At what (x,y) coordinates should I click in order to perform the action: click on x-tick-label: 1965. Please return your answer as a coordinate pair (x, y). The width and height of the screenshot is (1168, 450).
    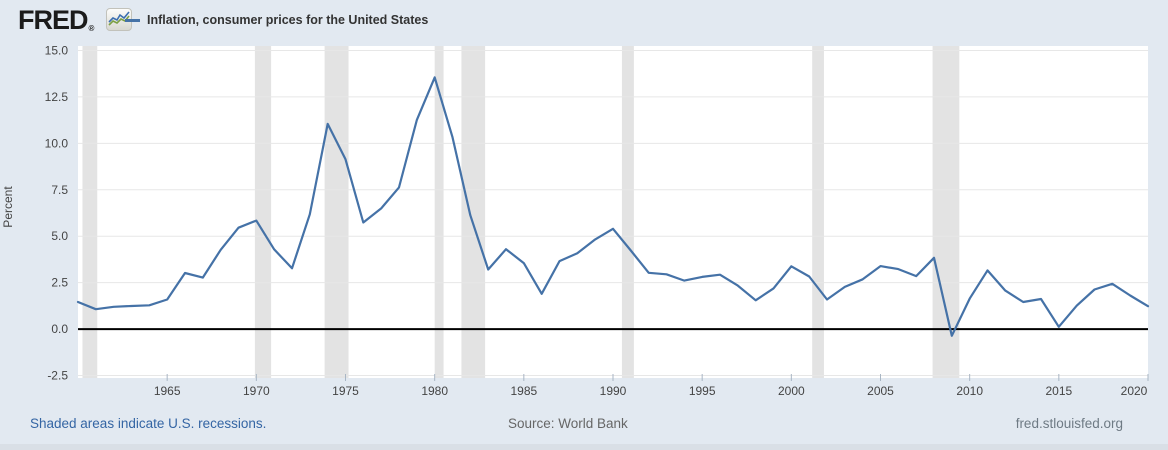
    Looking at the image, I should click on (167, 391).